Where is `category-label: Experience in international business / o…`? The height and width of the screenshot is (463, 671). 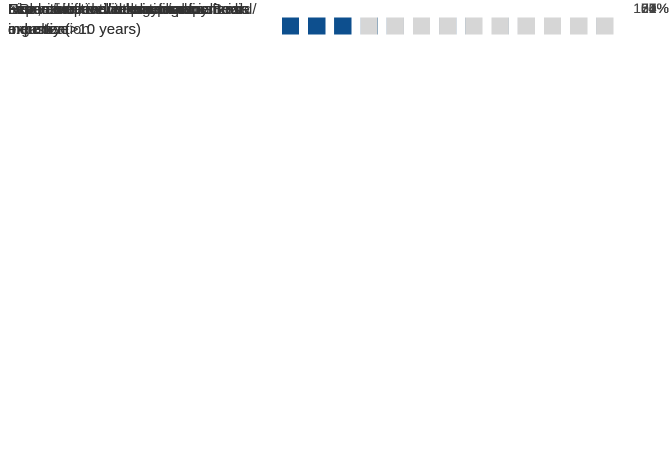 category-label: Experience in international business / o… is located at coordinates (132, 19).